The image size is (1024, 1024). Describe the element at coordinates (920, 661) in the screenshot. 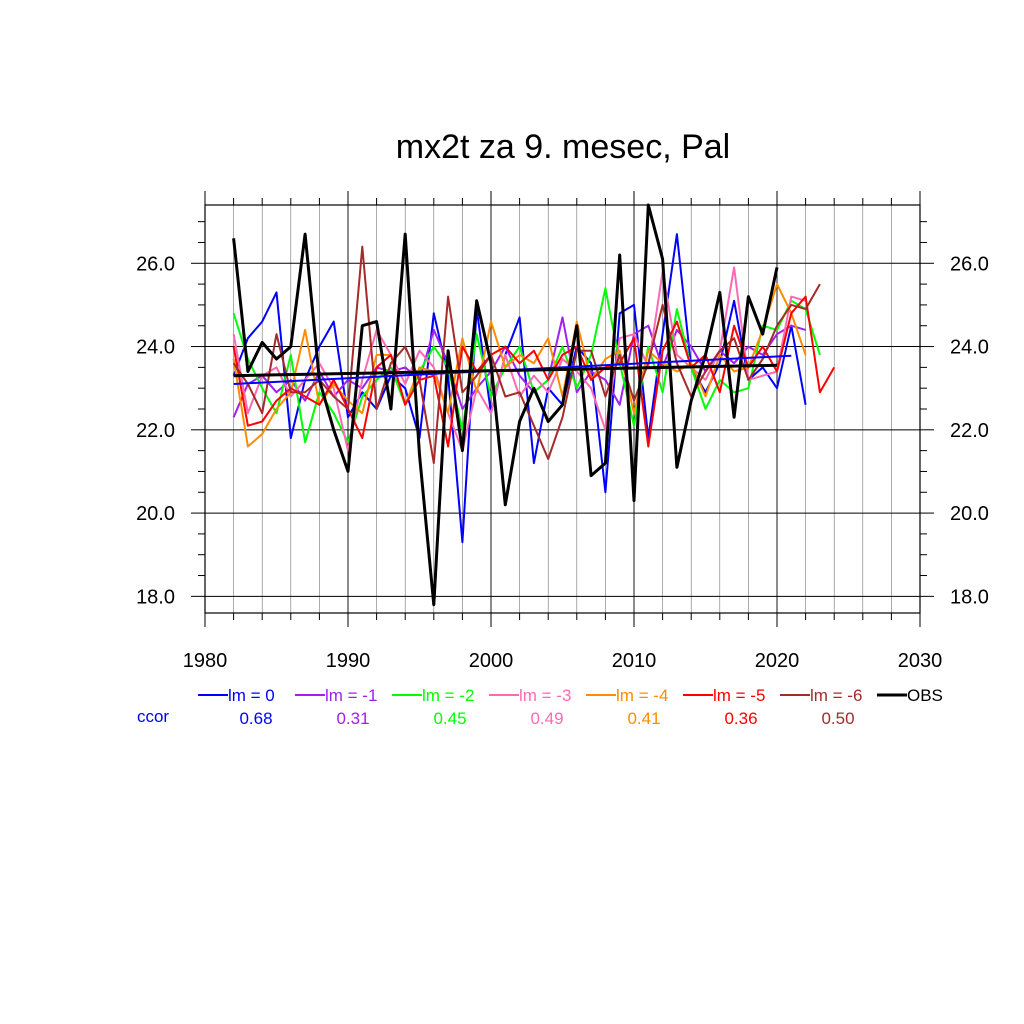

I see `x-tick-label: 2030` at that location.